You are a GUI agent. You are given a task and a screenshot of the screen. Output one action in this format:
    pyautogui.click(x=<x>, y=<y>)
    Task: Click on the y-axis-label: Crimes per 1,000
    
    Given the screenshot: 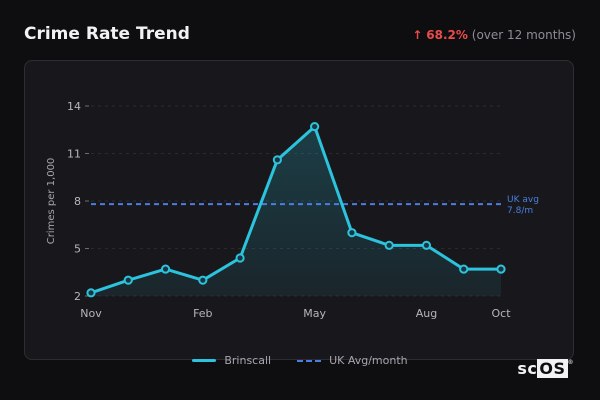 What is the action you would take?
    pyautogui.click(x=51, y=201)
    